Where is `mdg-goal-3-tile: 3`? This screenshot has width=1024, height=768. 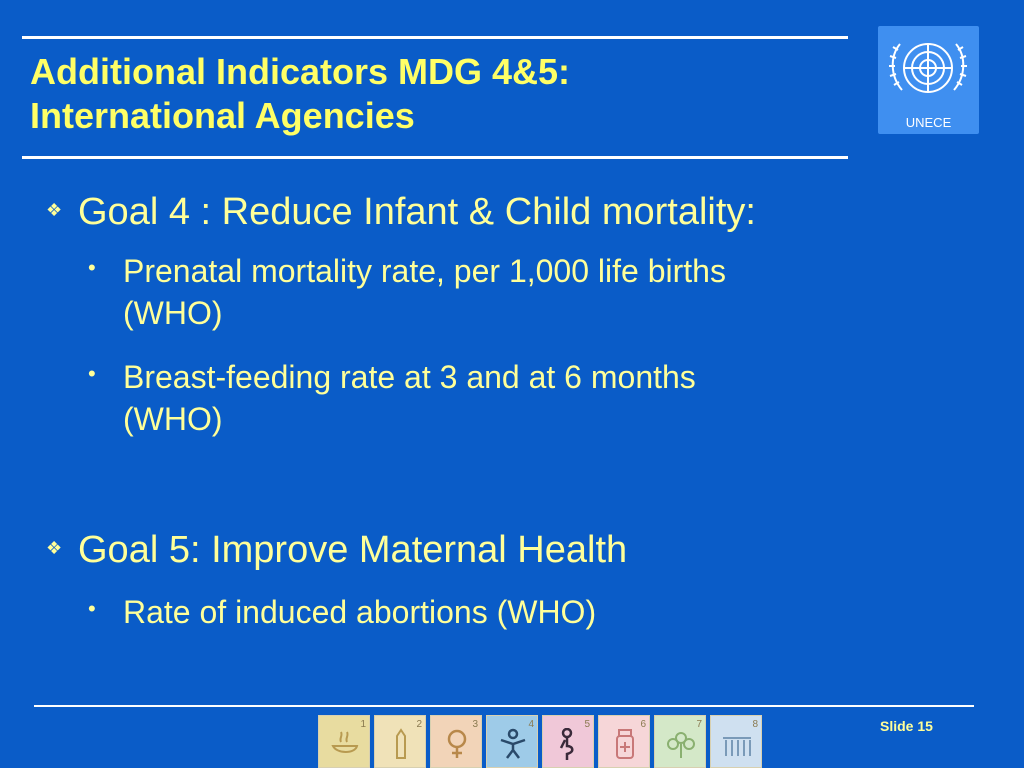 mdg-goal-3-tile: 3 is located at coordinates (456, 741).